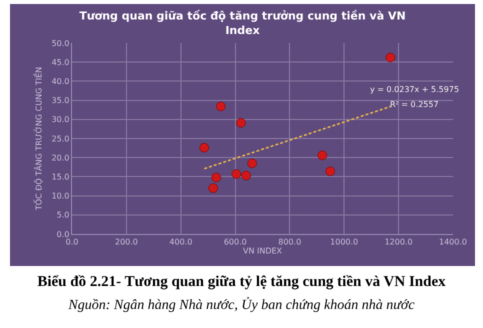 The width and height of the screenshot is (483, 328). Describe the element at coordinates (453, 242) in the screenshot. I see `x-tick-label: 1400.0` at that location.